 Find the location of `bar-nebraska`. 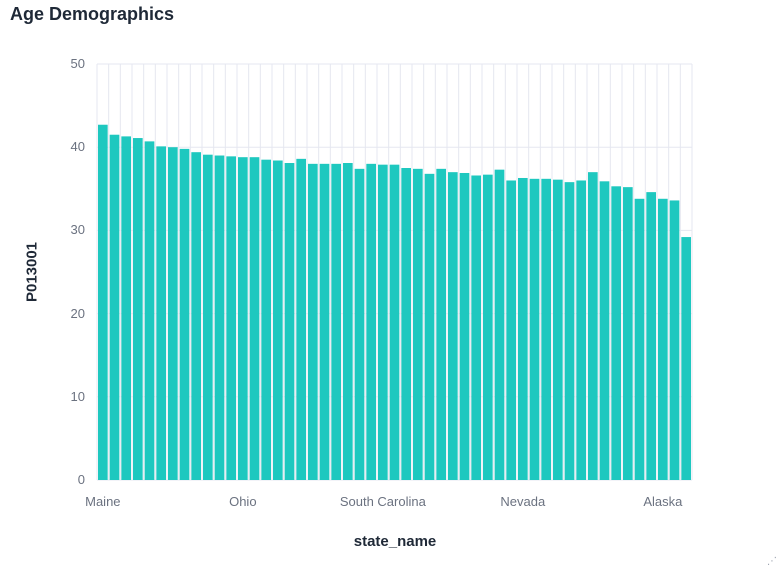

bar-nebraska is located at coordinates (546, 329).